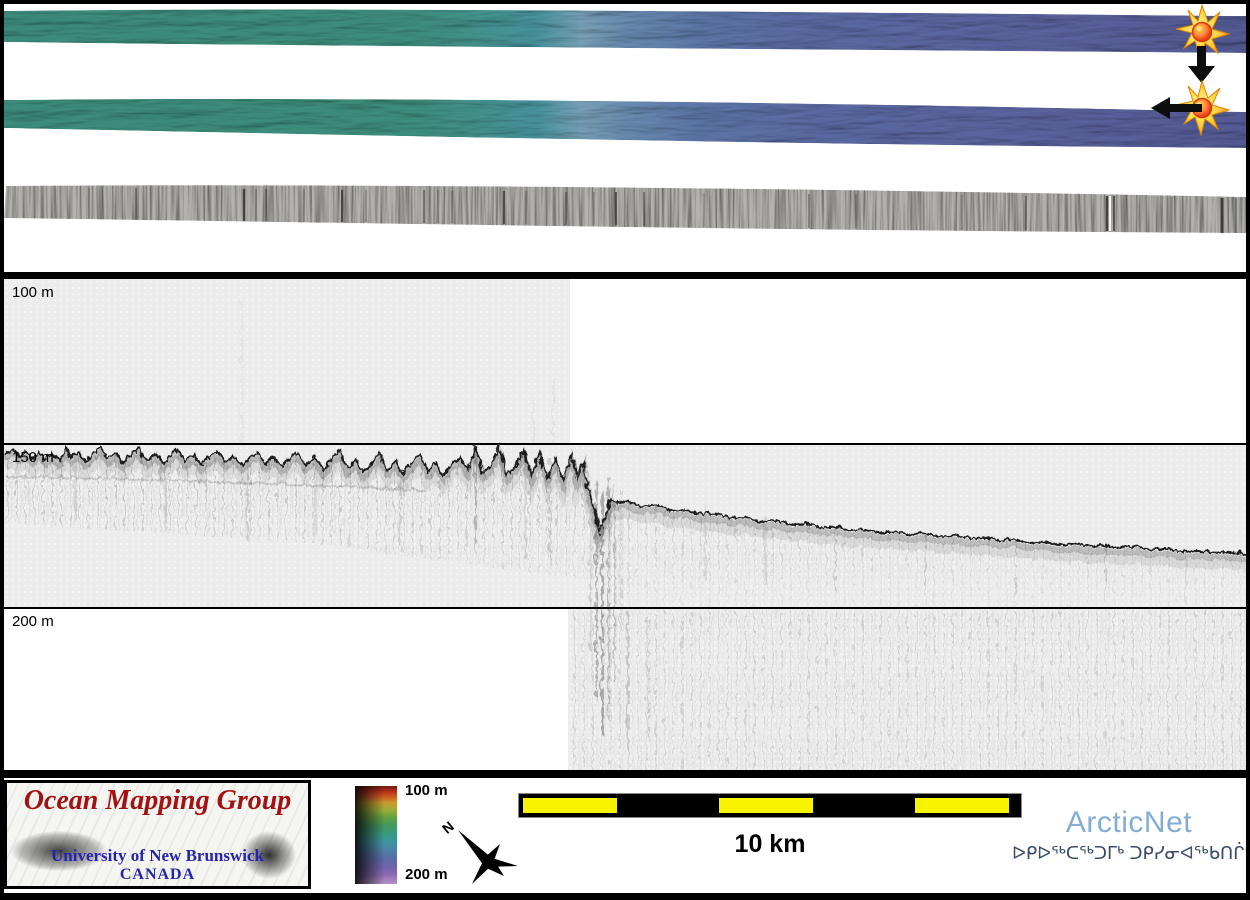 The image size is (1250, 900). I want to click on echogram-upper-window, so click(287, 361).